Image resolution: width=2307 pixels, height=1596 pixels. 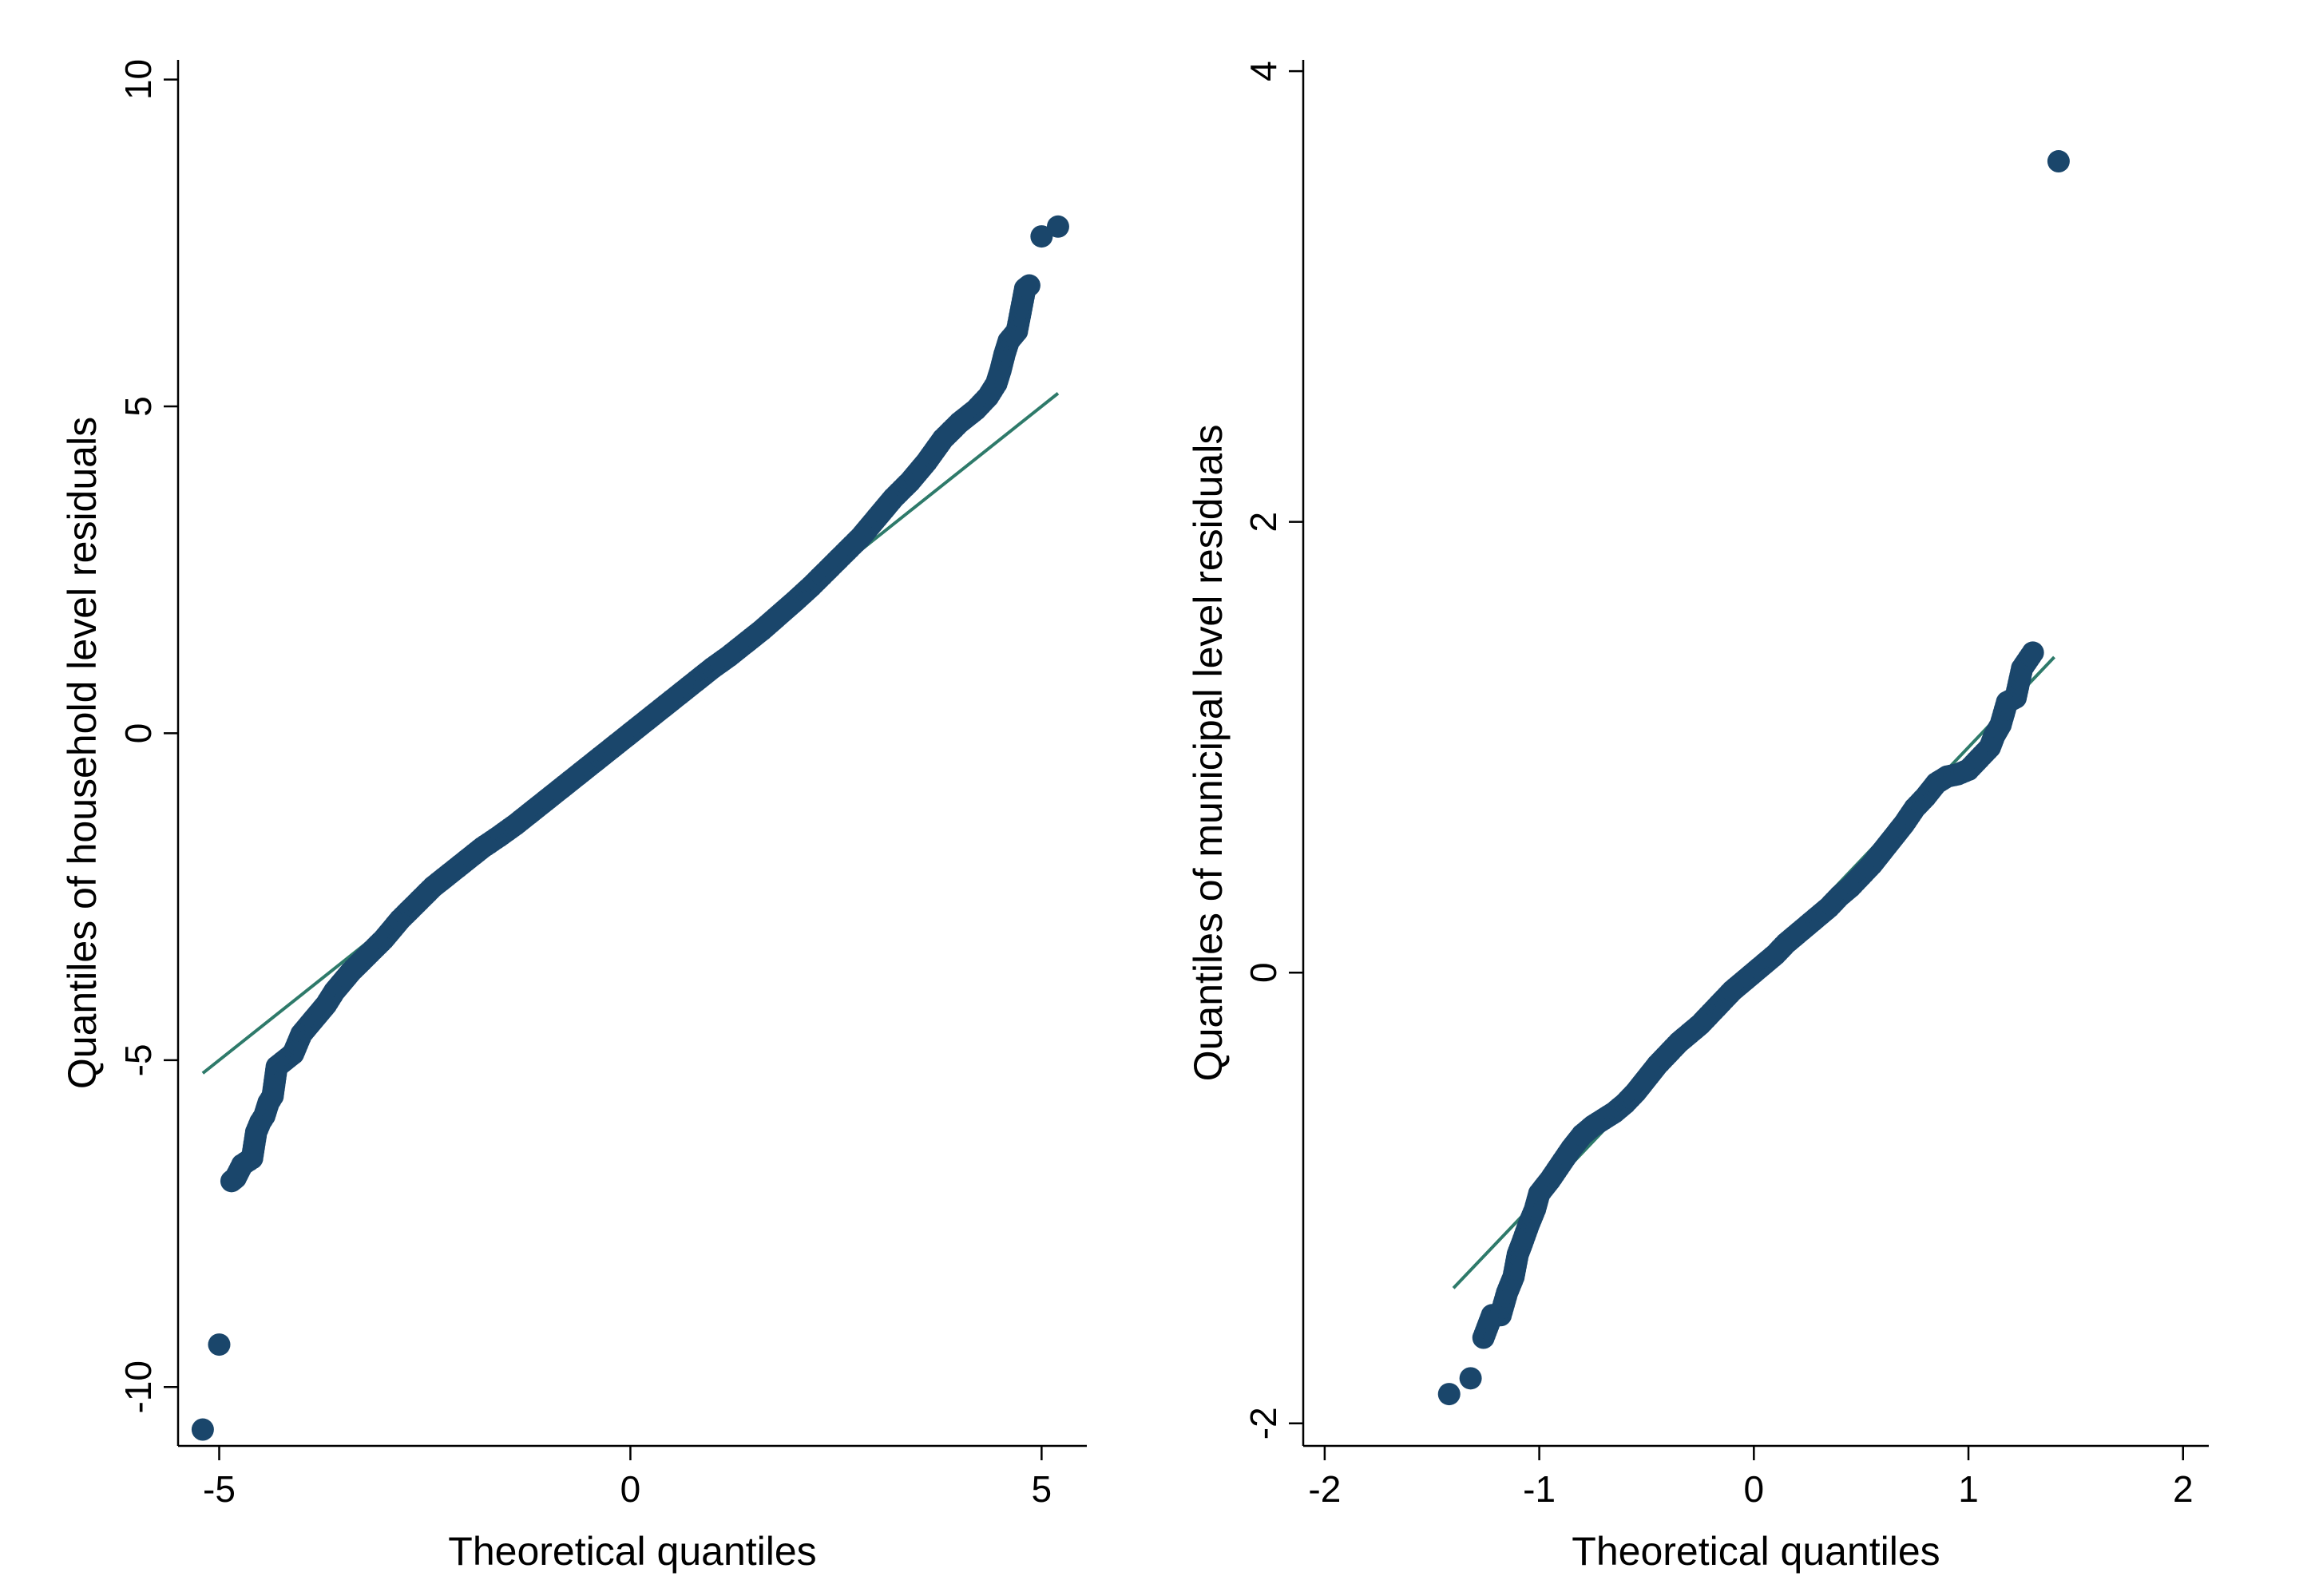 I want to click on x-tick-label: 1, so click(x=1968, y=1489).